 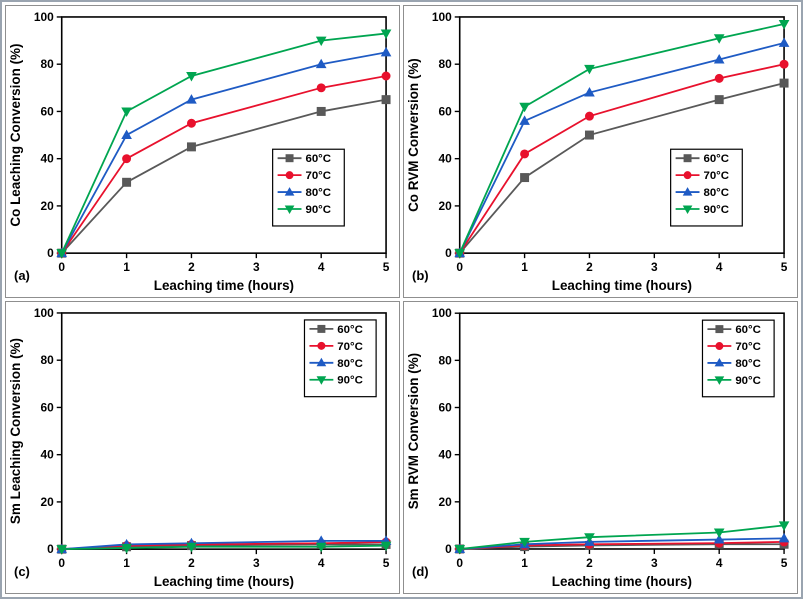 What do you see at coordinates (445, 64) in the screenshot?
I see `y-tick-label: 80` at bounding box center [445, 64].